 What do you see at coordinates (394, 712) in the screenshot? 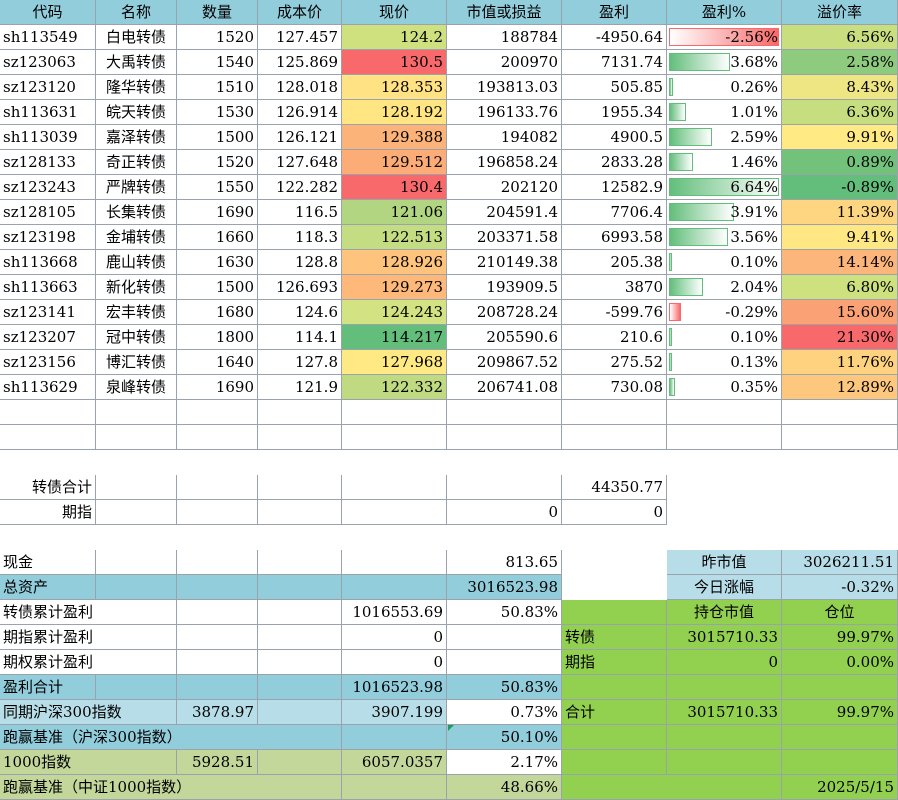
I see `hs300-now: 3907.199` at bounding box center [394, 712].